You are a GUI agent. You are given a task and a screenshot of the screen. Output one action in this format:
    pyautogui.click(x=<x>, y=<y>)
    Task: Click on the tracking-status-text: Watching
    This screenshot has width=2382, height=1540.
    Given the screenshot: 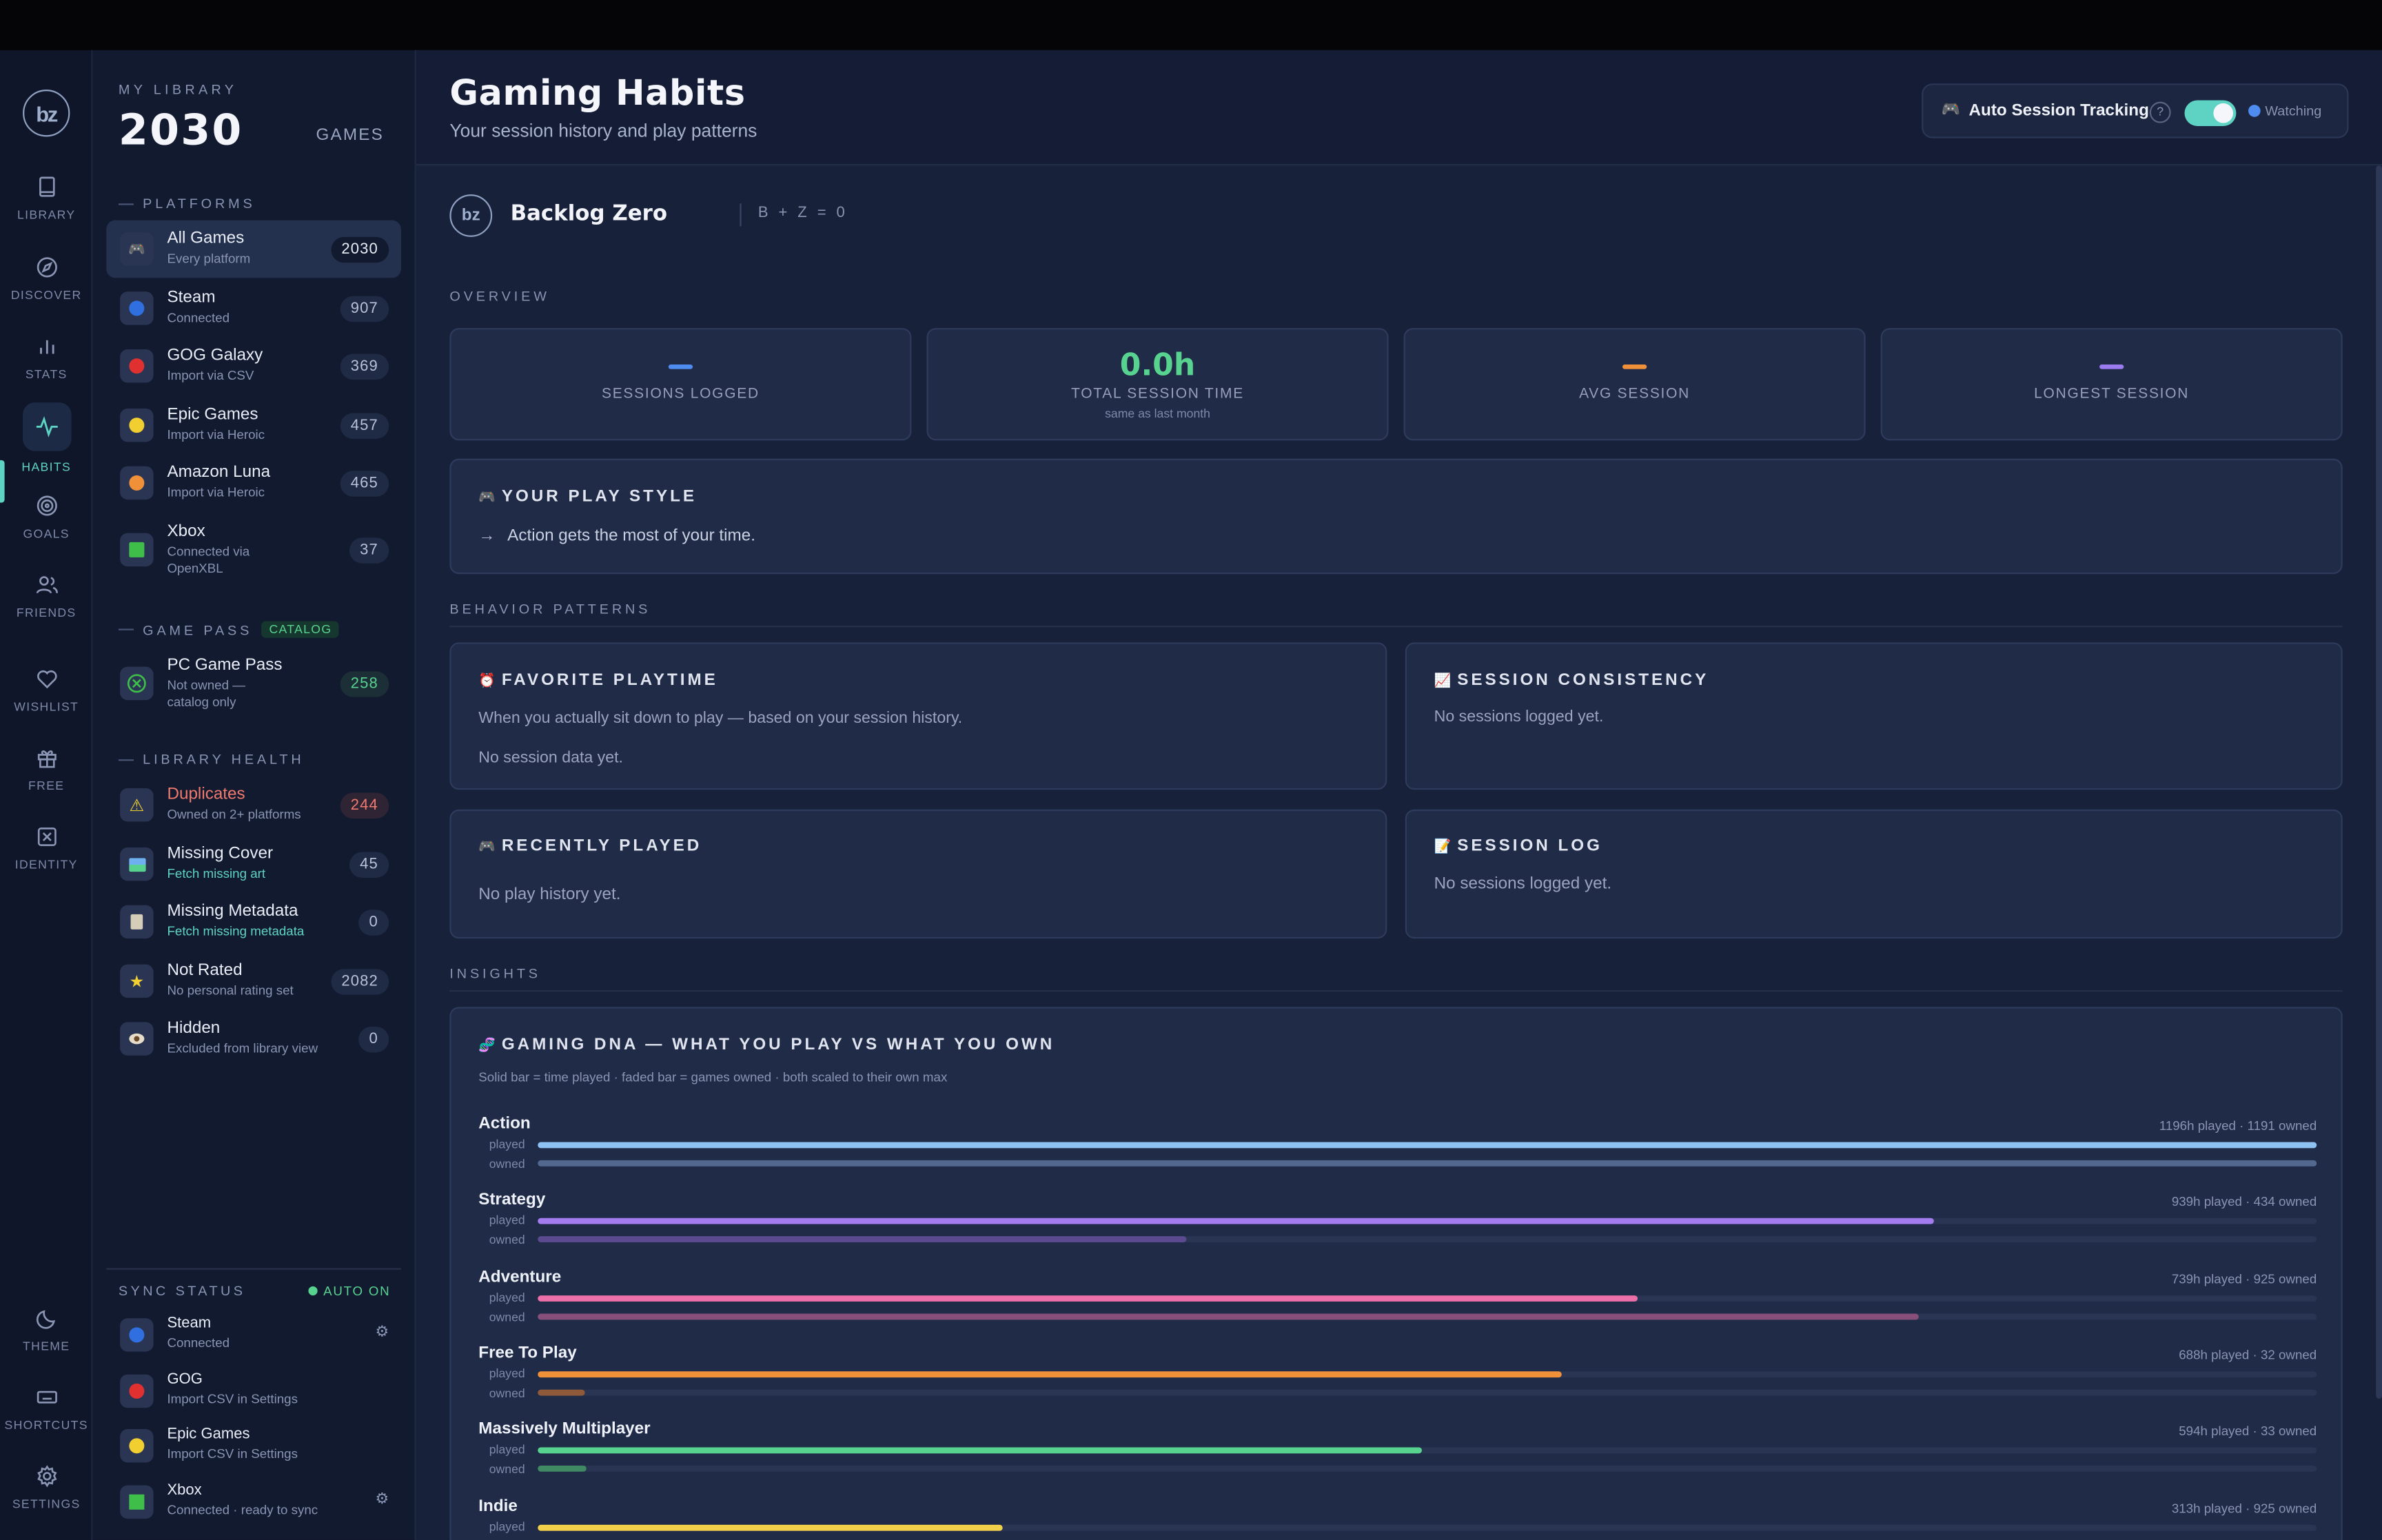 What is the action you would take?
    pyautogui.click(x=2293, y=111)
    